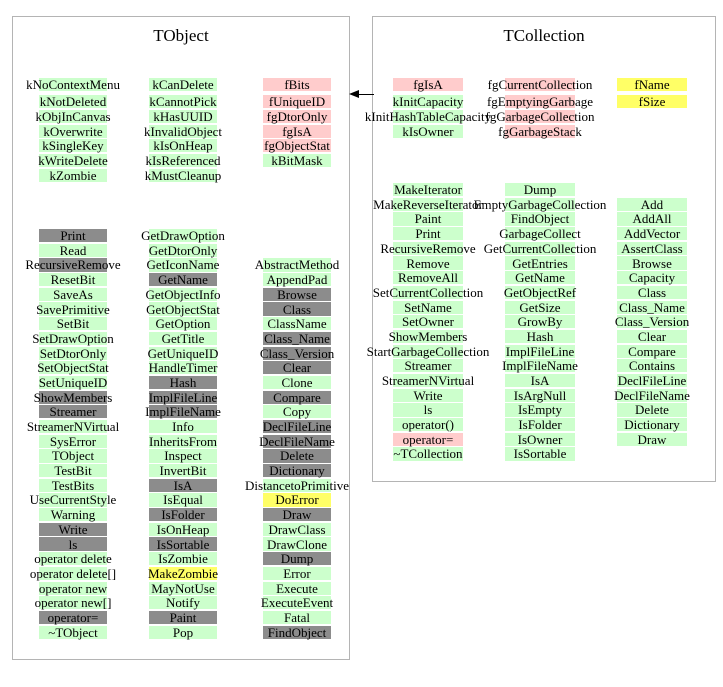 The width and height of the screenshot is (723, 687). Describe the element at coordinates (297, 588) in the screenshot. I see `member-cell: Execute` at that location.